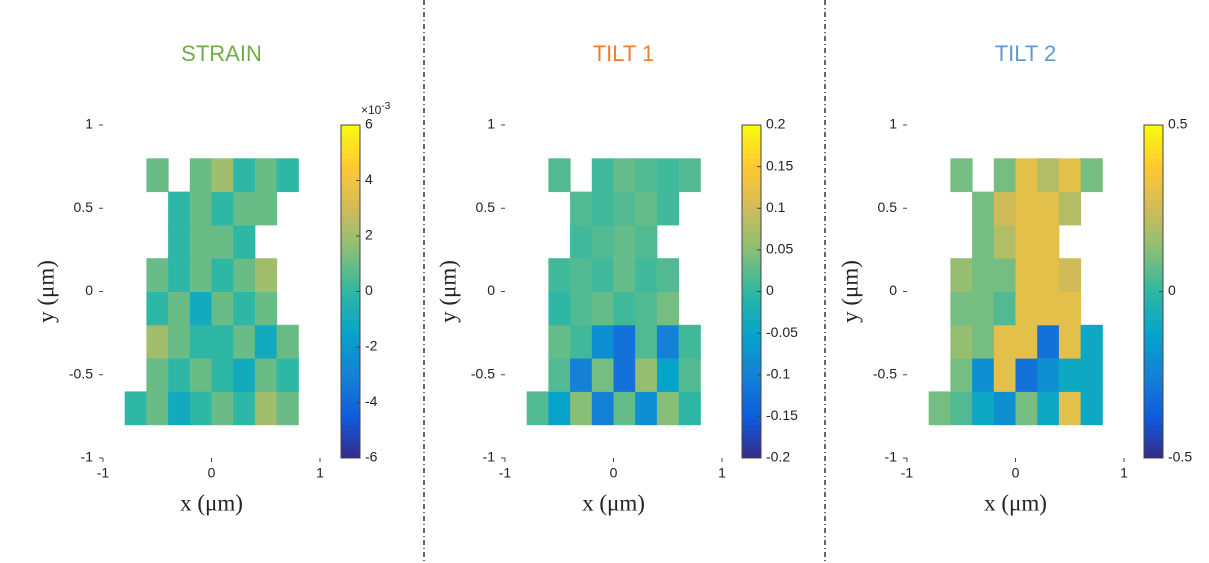 The width and height of the screenshot is (1209, 563). I want to click on colorbar-tick-label: 0.15, so click(779, 165).